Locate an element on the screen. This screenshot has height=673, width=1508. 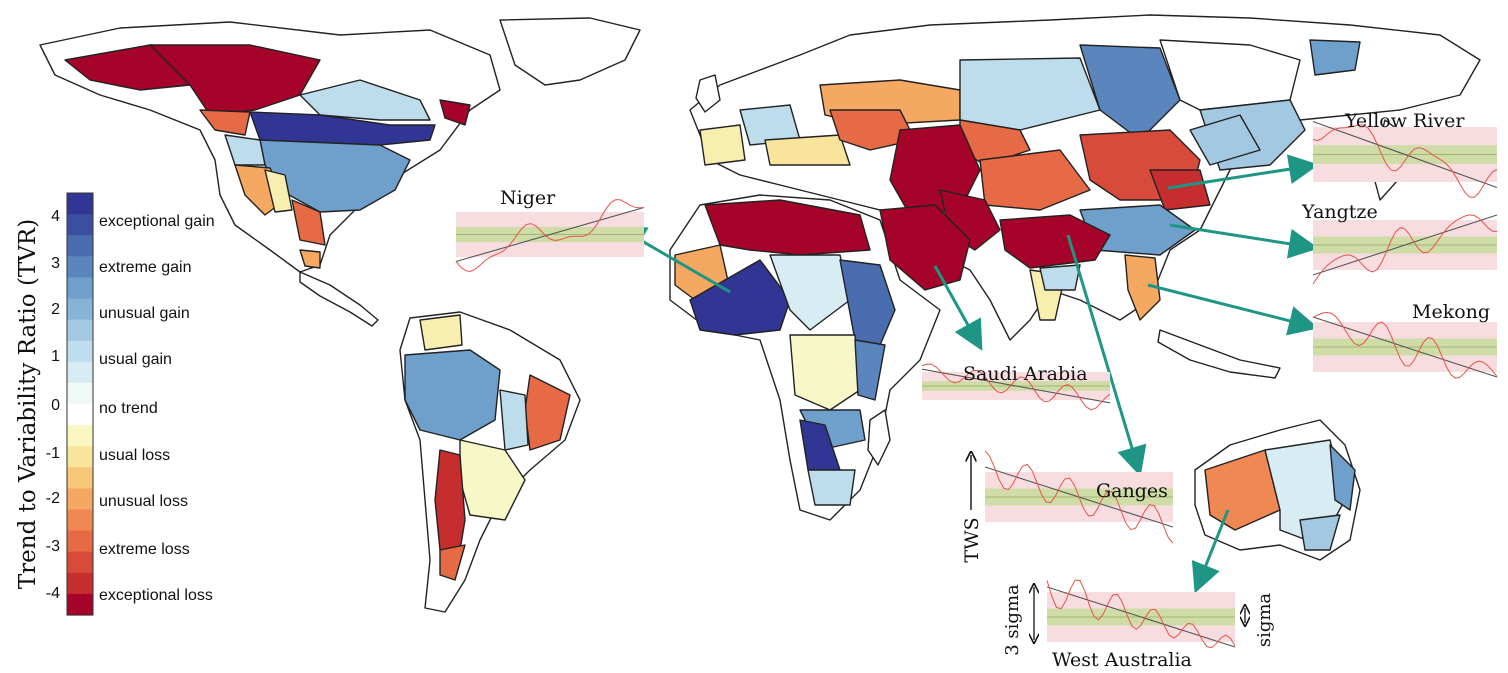
category-label: extreme gain is located at coordinates (145, 267).